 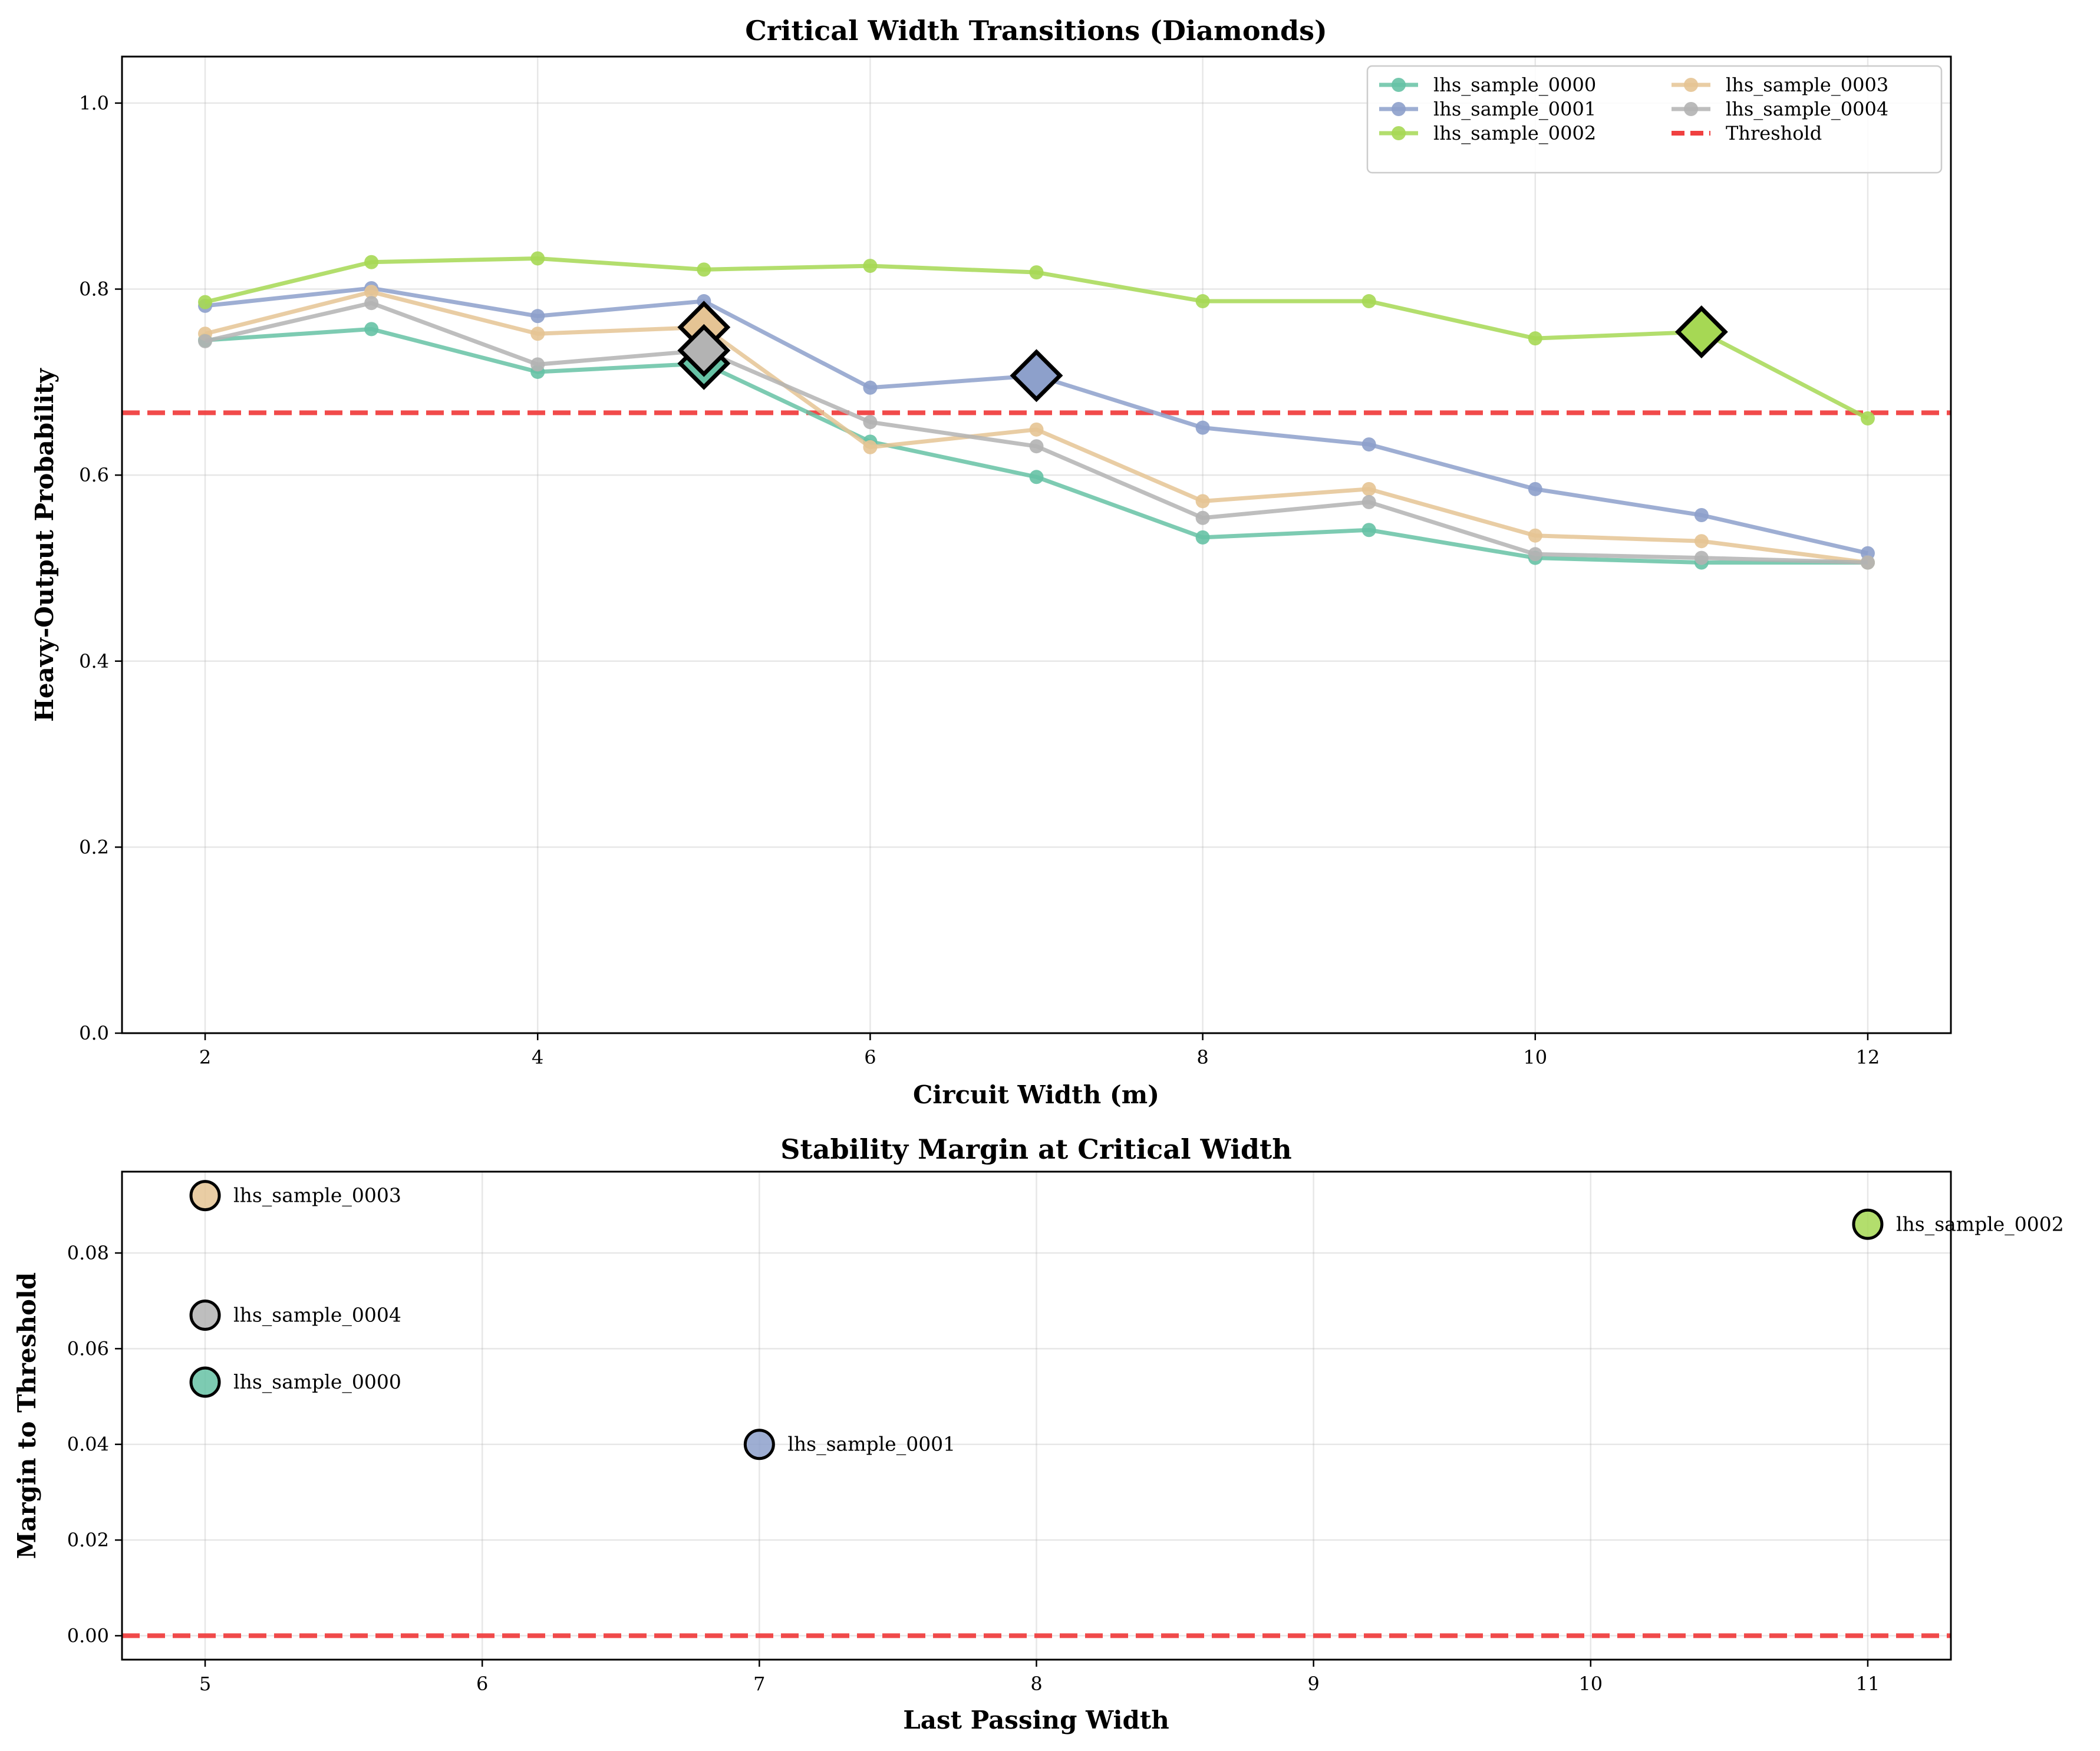 What do you see at coordinates (205, 1684) in the screenshot?
I see `bottom-x-tick-label: 5` at bounding box center [205, 1684].